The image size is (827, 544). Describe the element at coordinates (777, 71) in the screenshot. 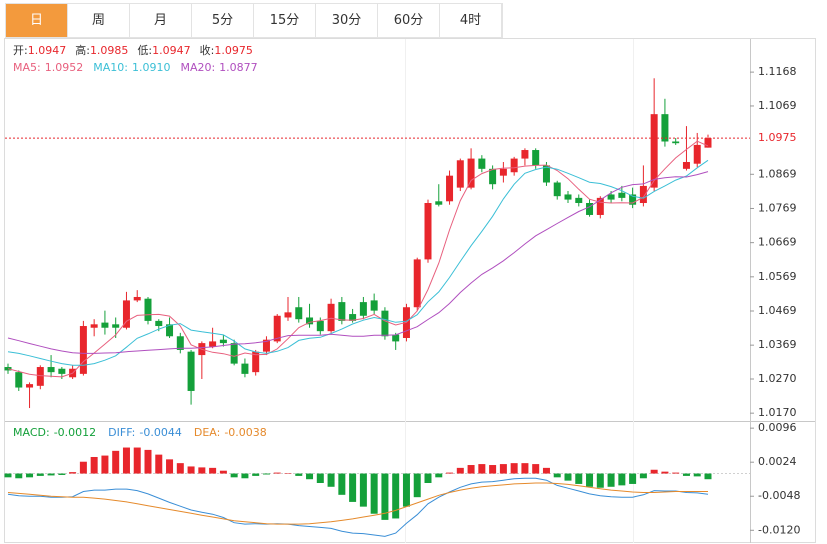

I see `y-tick-label: 1.1168` at that location.